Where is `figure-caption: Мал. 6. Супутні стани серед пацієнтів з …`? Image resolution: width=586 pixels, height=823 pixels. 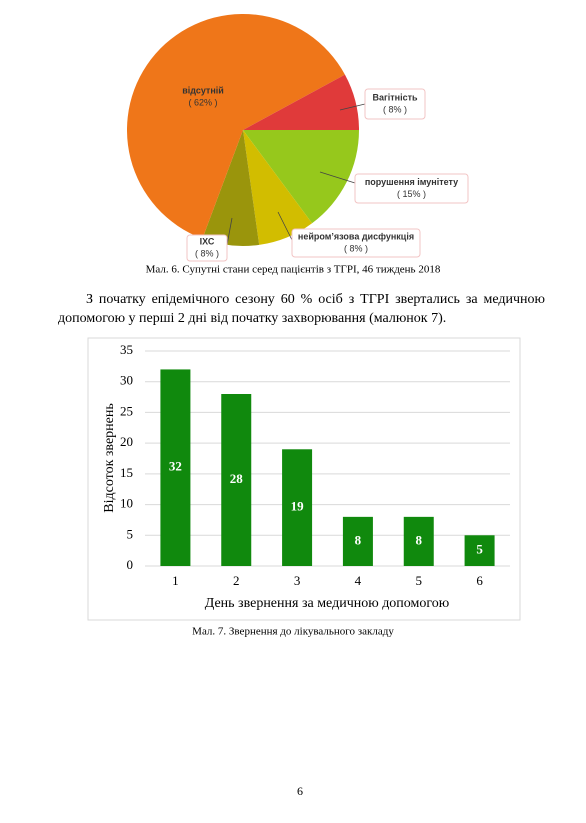
figure-caption: Мал. 6. Супутні стани серед пацієнтів з … is located at coordinates (293, 270).